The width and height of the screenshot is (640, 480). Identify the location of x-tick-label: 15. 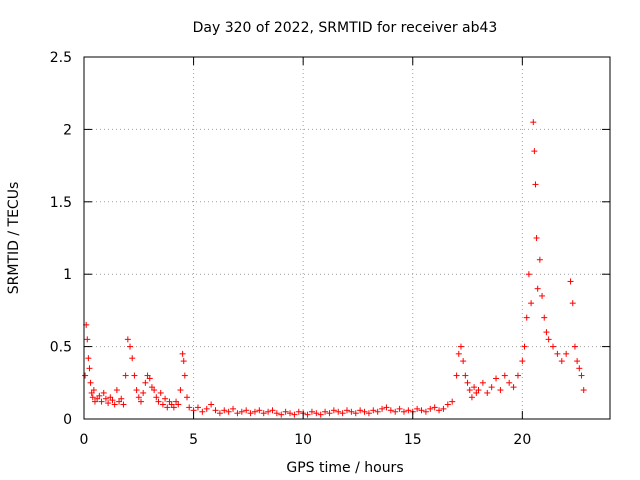
(413, 440).